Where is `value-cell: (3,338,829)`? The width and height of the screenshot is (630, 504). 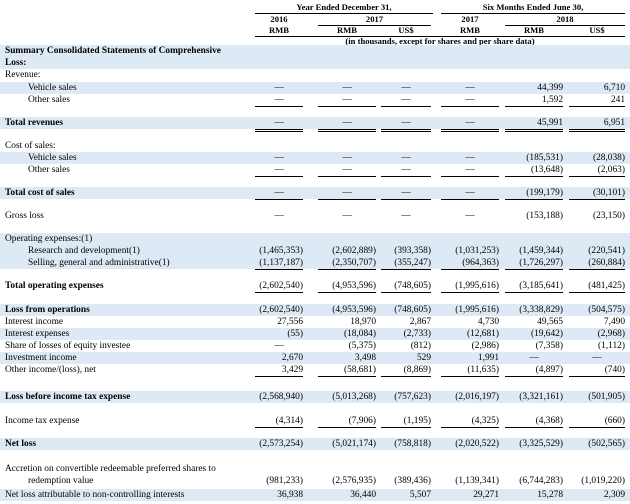 value-cell: (3,338,829) is located at coordinates (541, 310).